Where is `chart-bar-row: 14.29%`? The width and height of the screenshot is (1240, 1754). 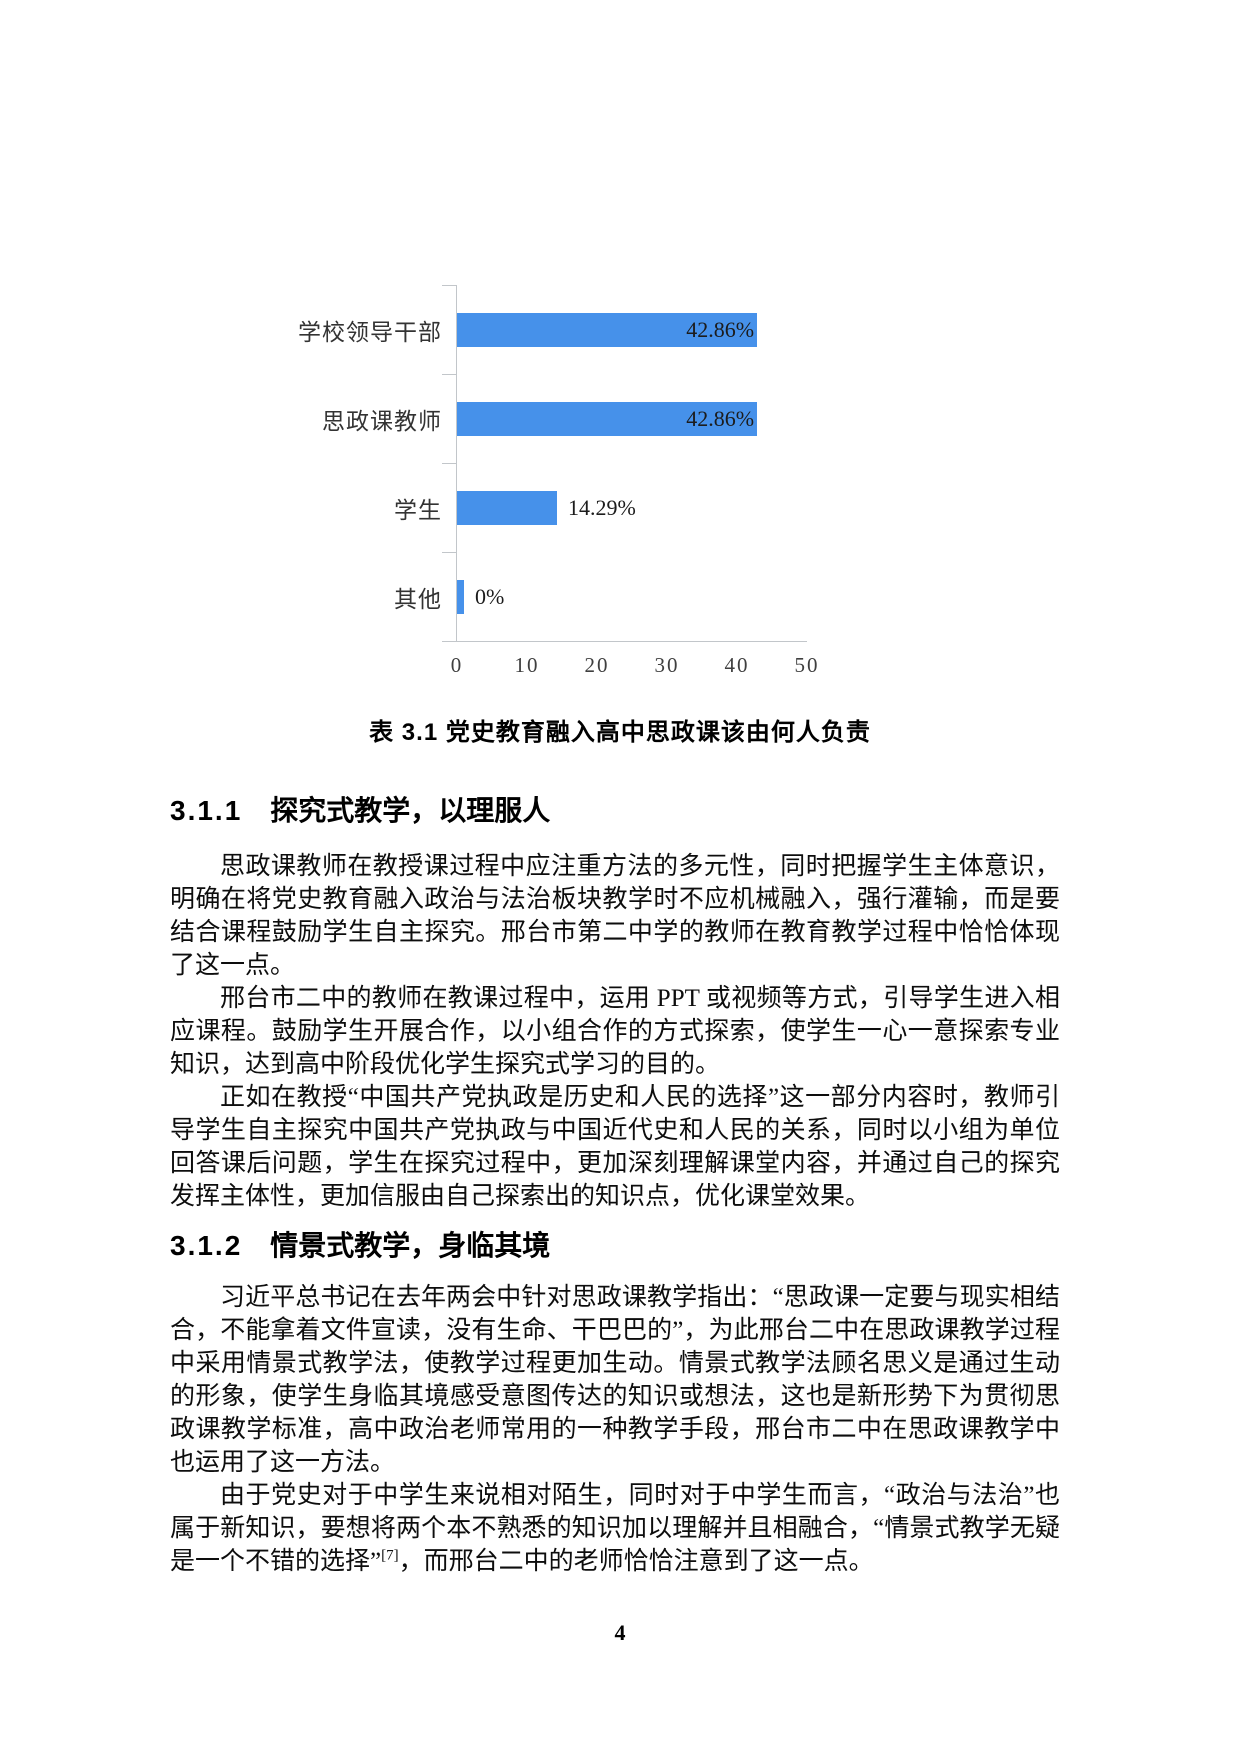
chart-bar-row: 14.29% is located at coordinates (632, 507).